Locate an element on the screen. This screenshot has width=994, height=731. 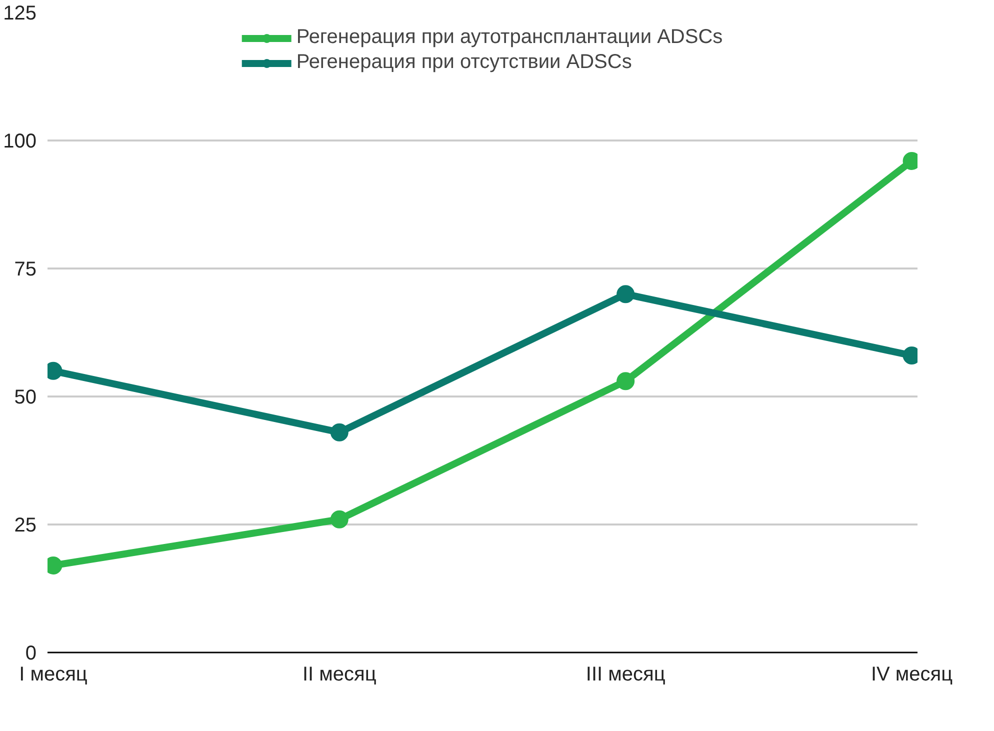
x-tick-label: III месяц is located at coordinates (626, 675).